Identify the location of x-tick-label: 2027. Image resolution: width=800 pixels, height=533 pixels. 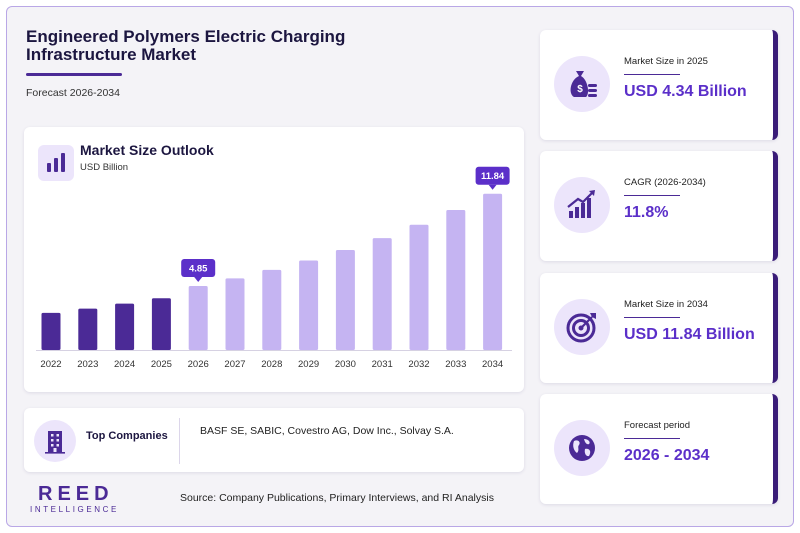
(234, 364).